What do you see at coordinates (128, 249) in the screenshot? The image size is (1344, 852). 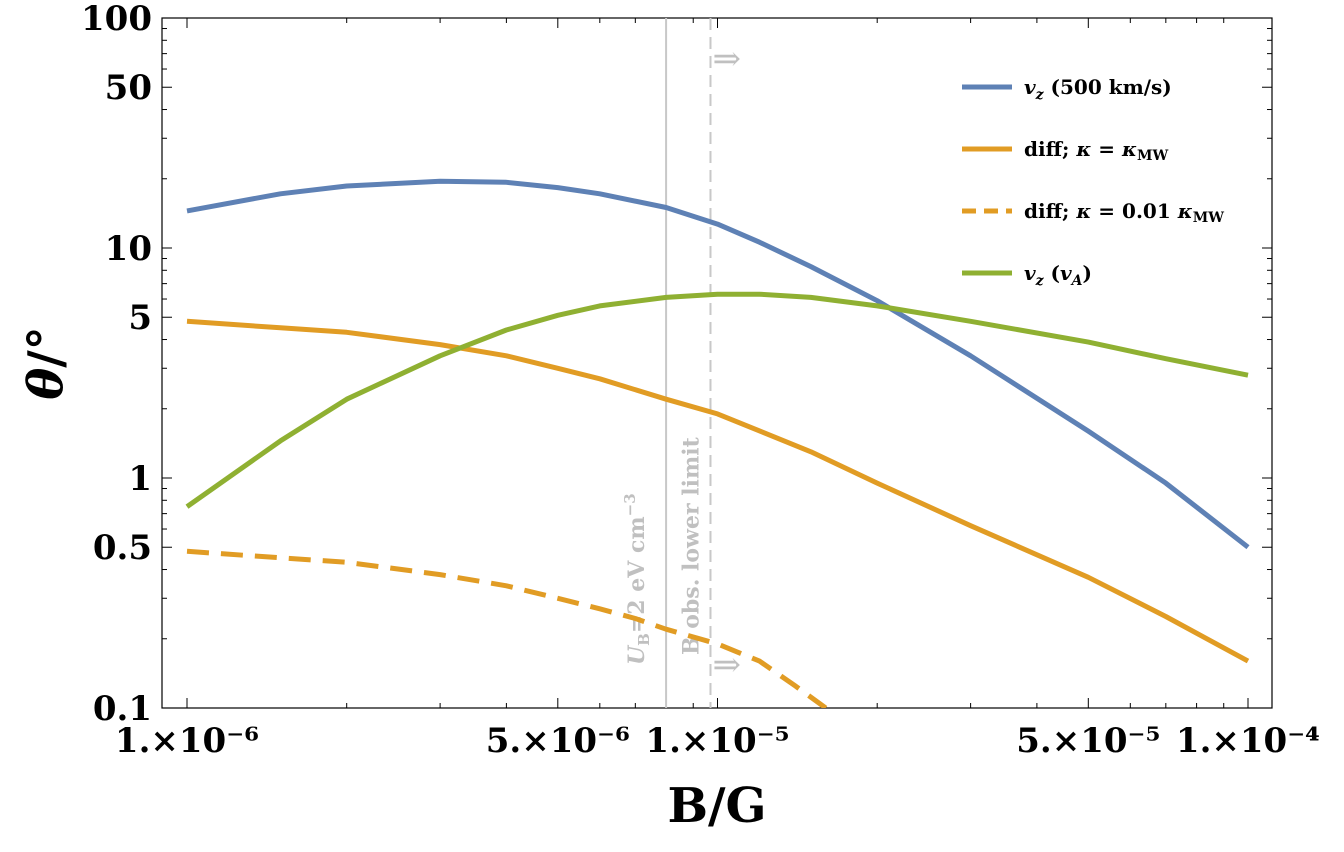 I see `y-tick-label: 10` at bounding box center [128, 249].